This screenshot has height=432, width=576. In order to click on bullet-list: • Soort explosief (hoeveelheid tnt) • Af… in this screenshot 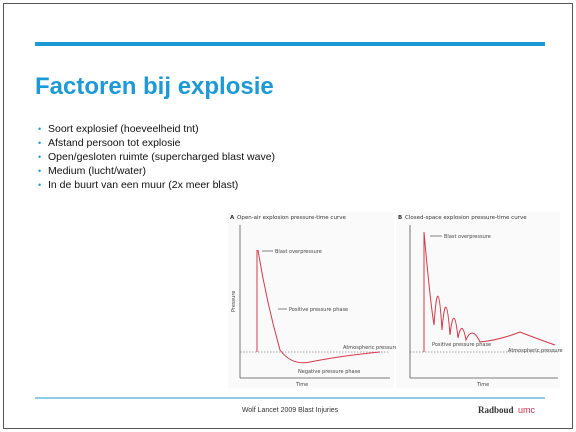, I will do `click(156, 157)`.